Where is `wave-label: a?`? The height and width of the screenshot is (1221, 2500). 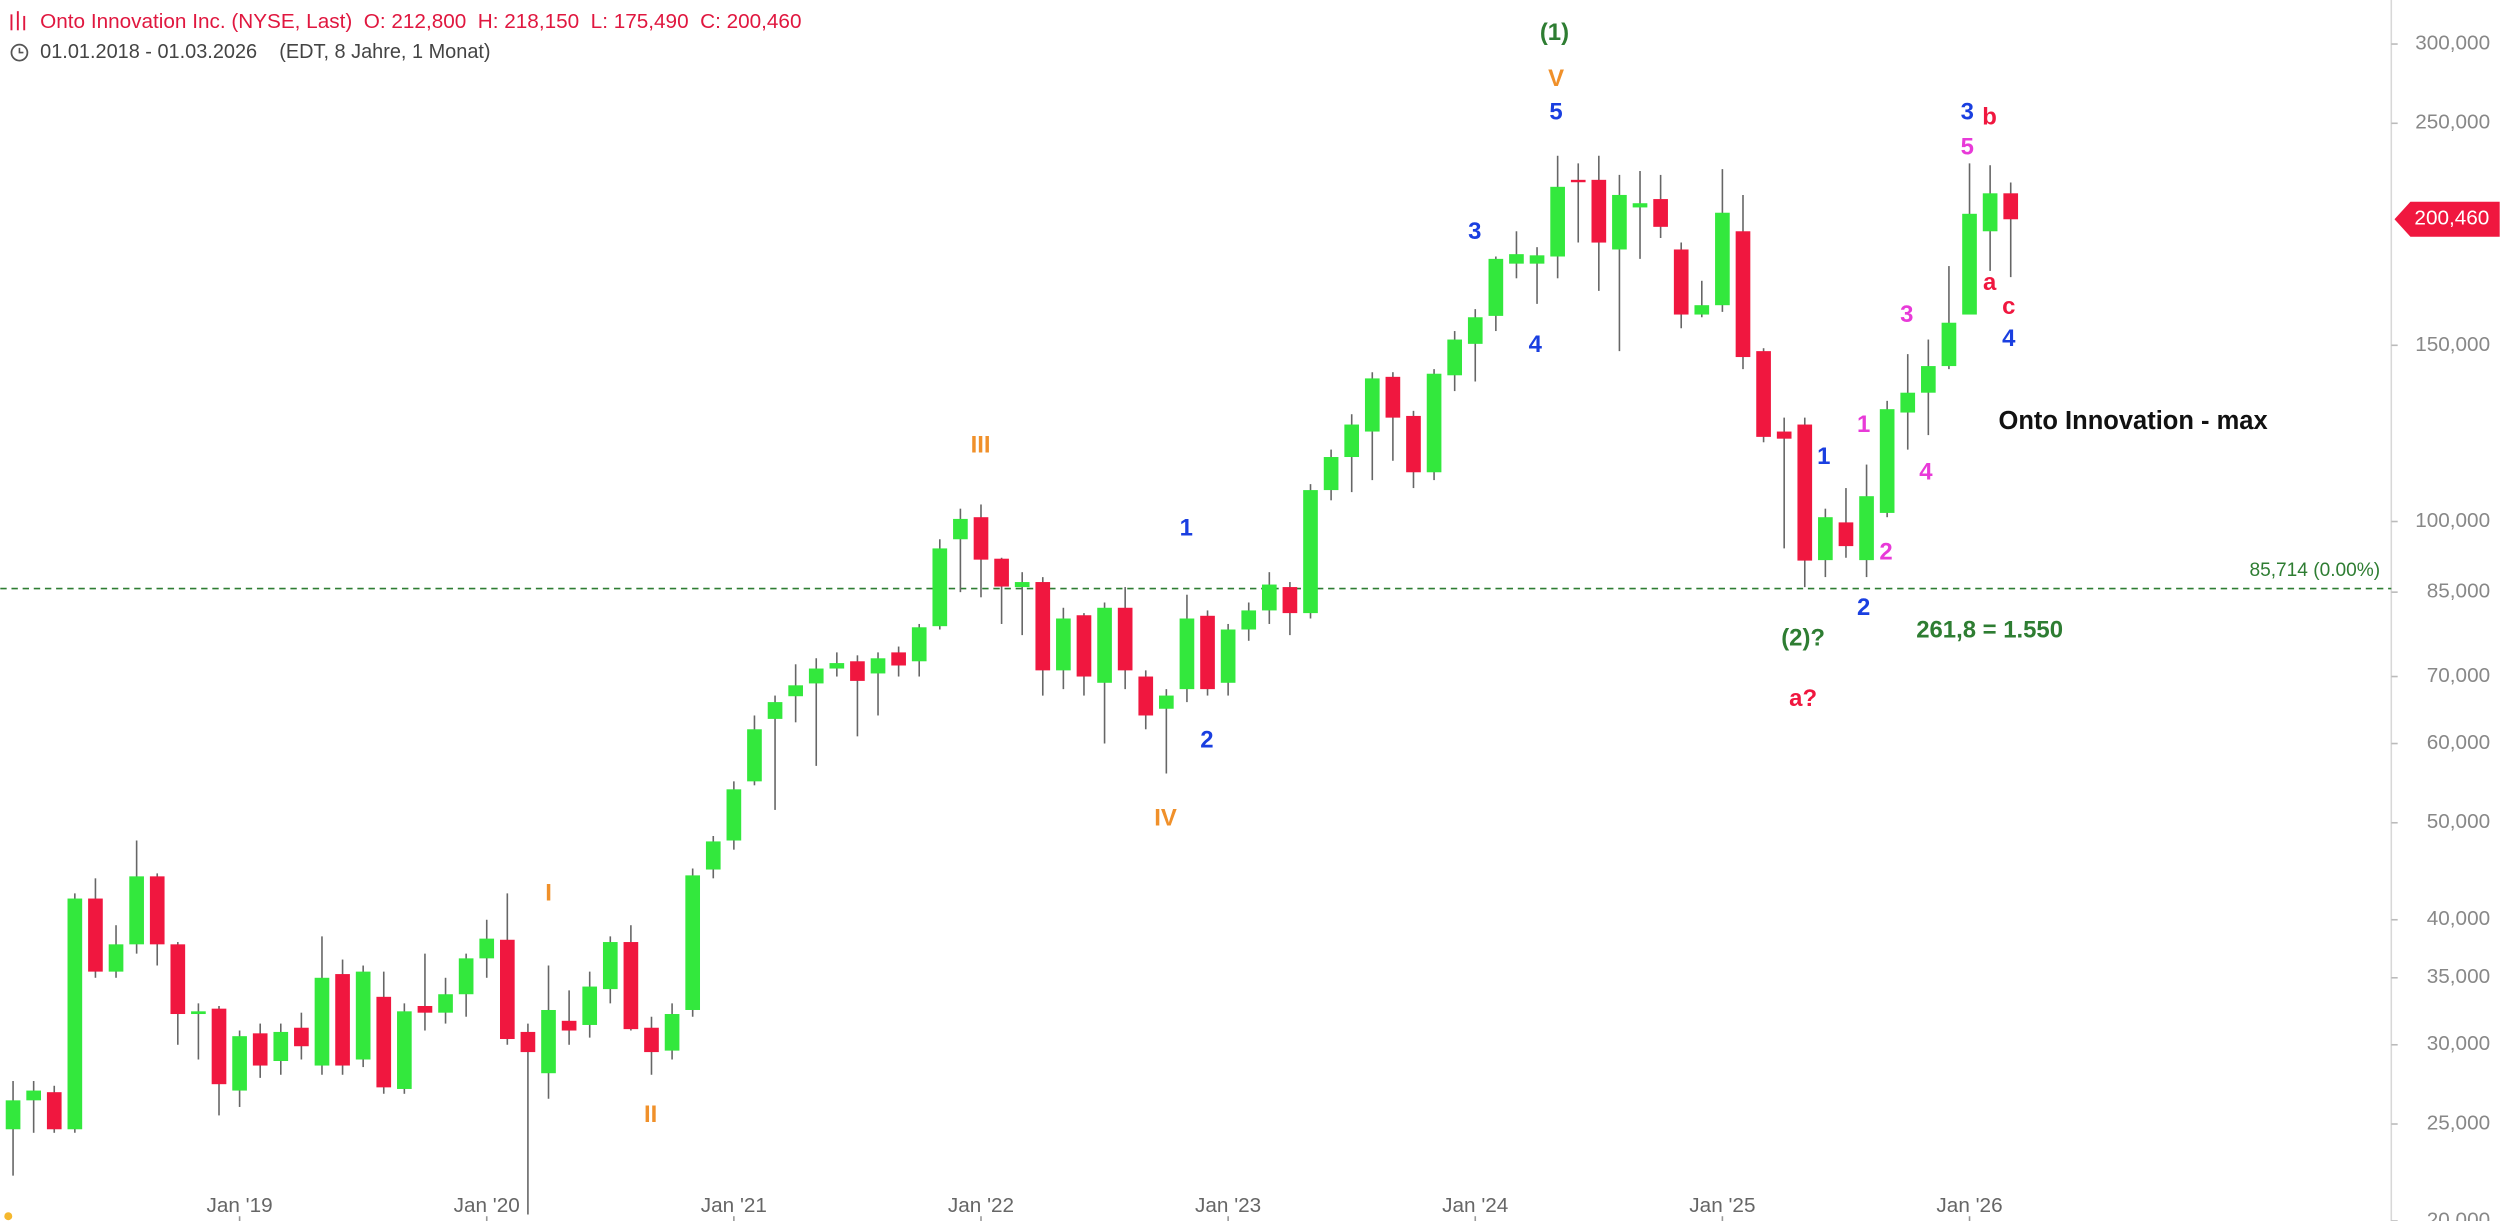 wave-label: a? is located at coordinates (1803, 698).